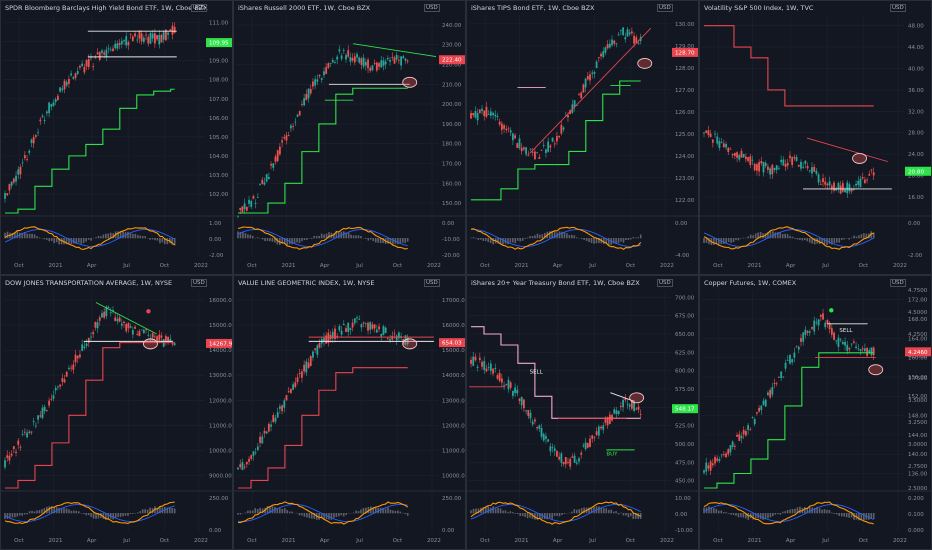 This screenshot has width=932, height=550. What do you see at coordinates (916, 499) in the screenshot?
I see `osc-tick-label: 0.200` at bounding box center [916, 499].